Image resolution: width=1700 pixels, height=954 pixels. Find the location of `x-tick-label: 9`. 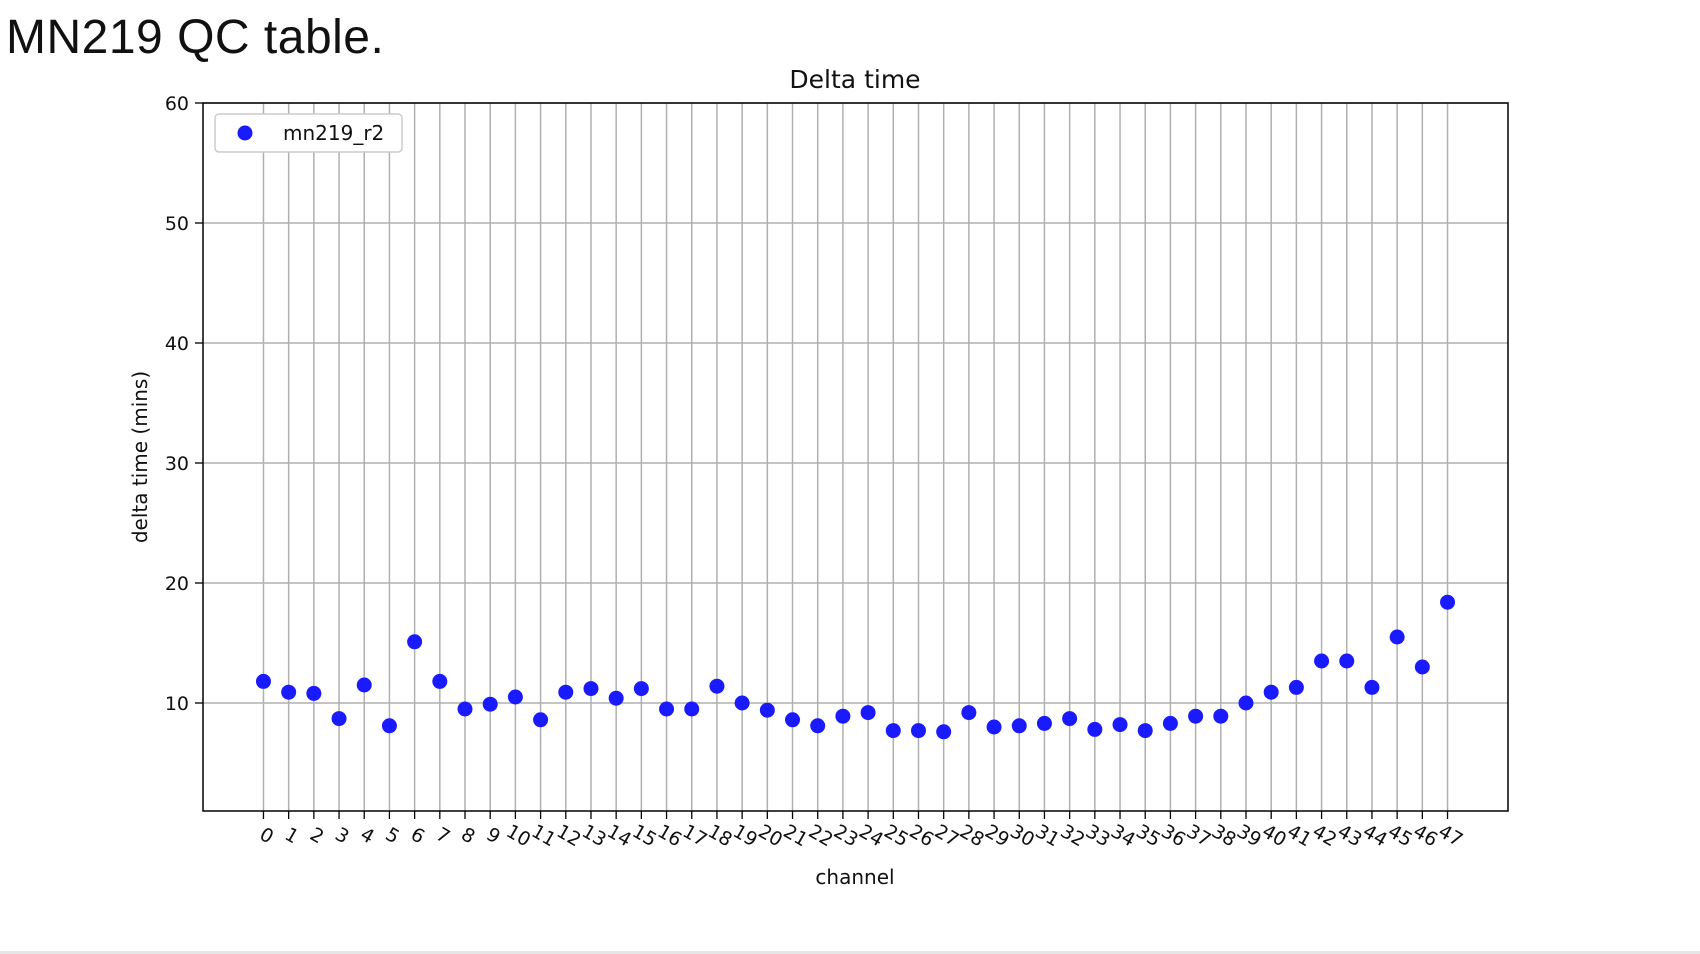

x-tick-label: 9 is located at coordinates (492, 835).